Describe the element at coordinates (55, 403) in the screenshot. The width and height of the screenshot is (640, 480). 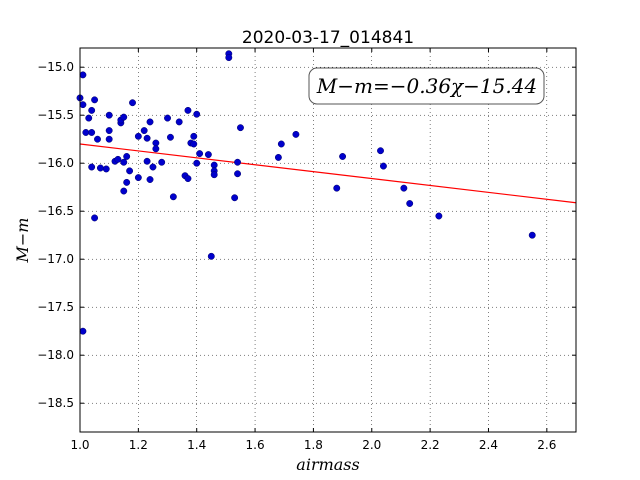
I see `y-tick-label: −18.5` at that location.